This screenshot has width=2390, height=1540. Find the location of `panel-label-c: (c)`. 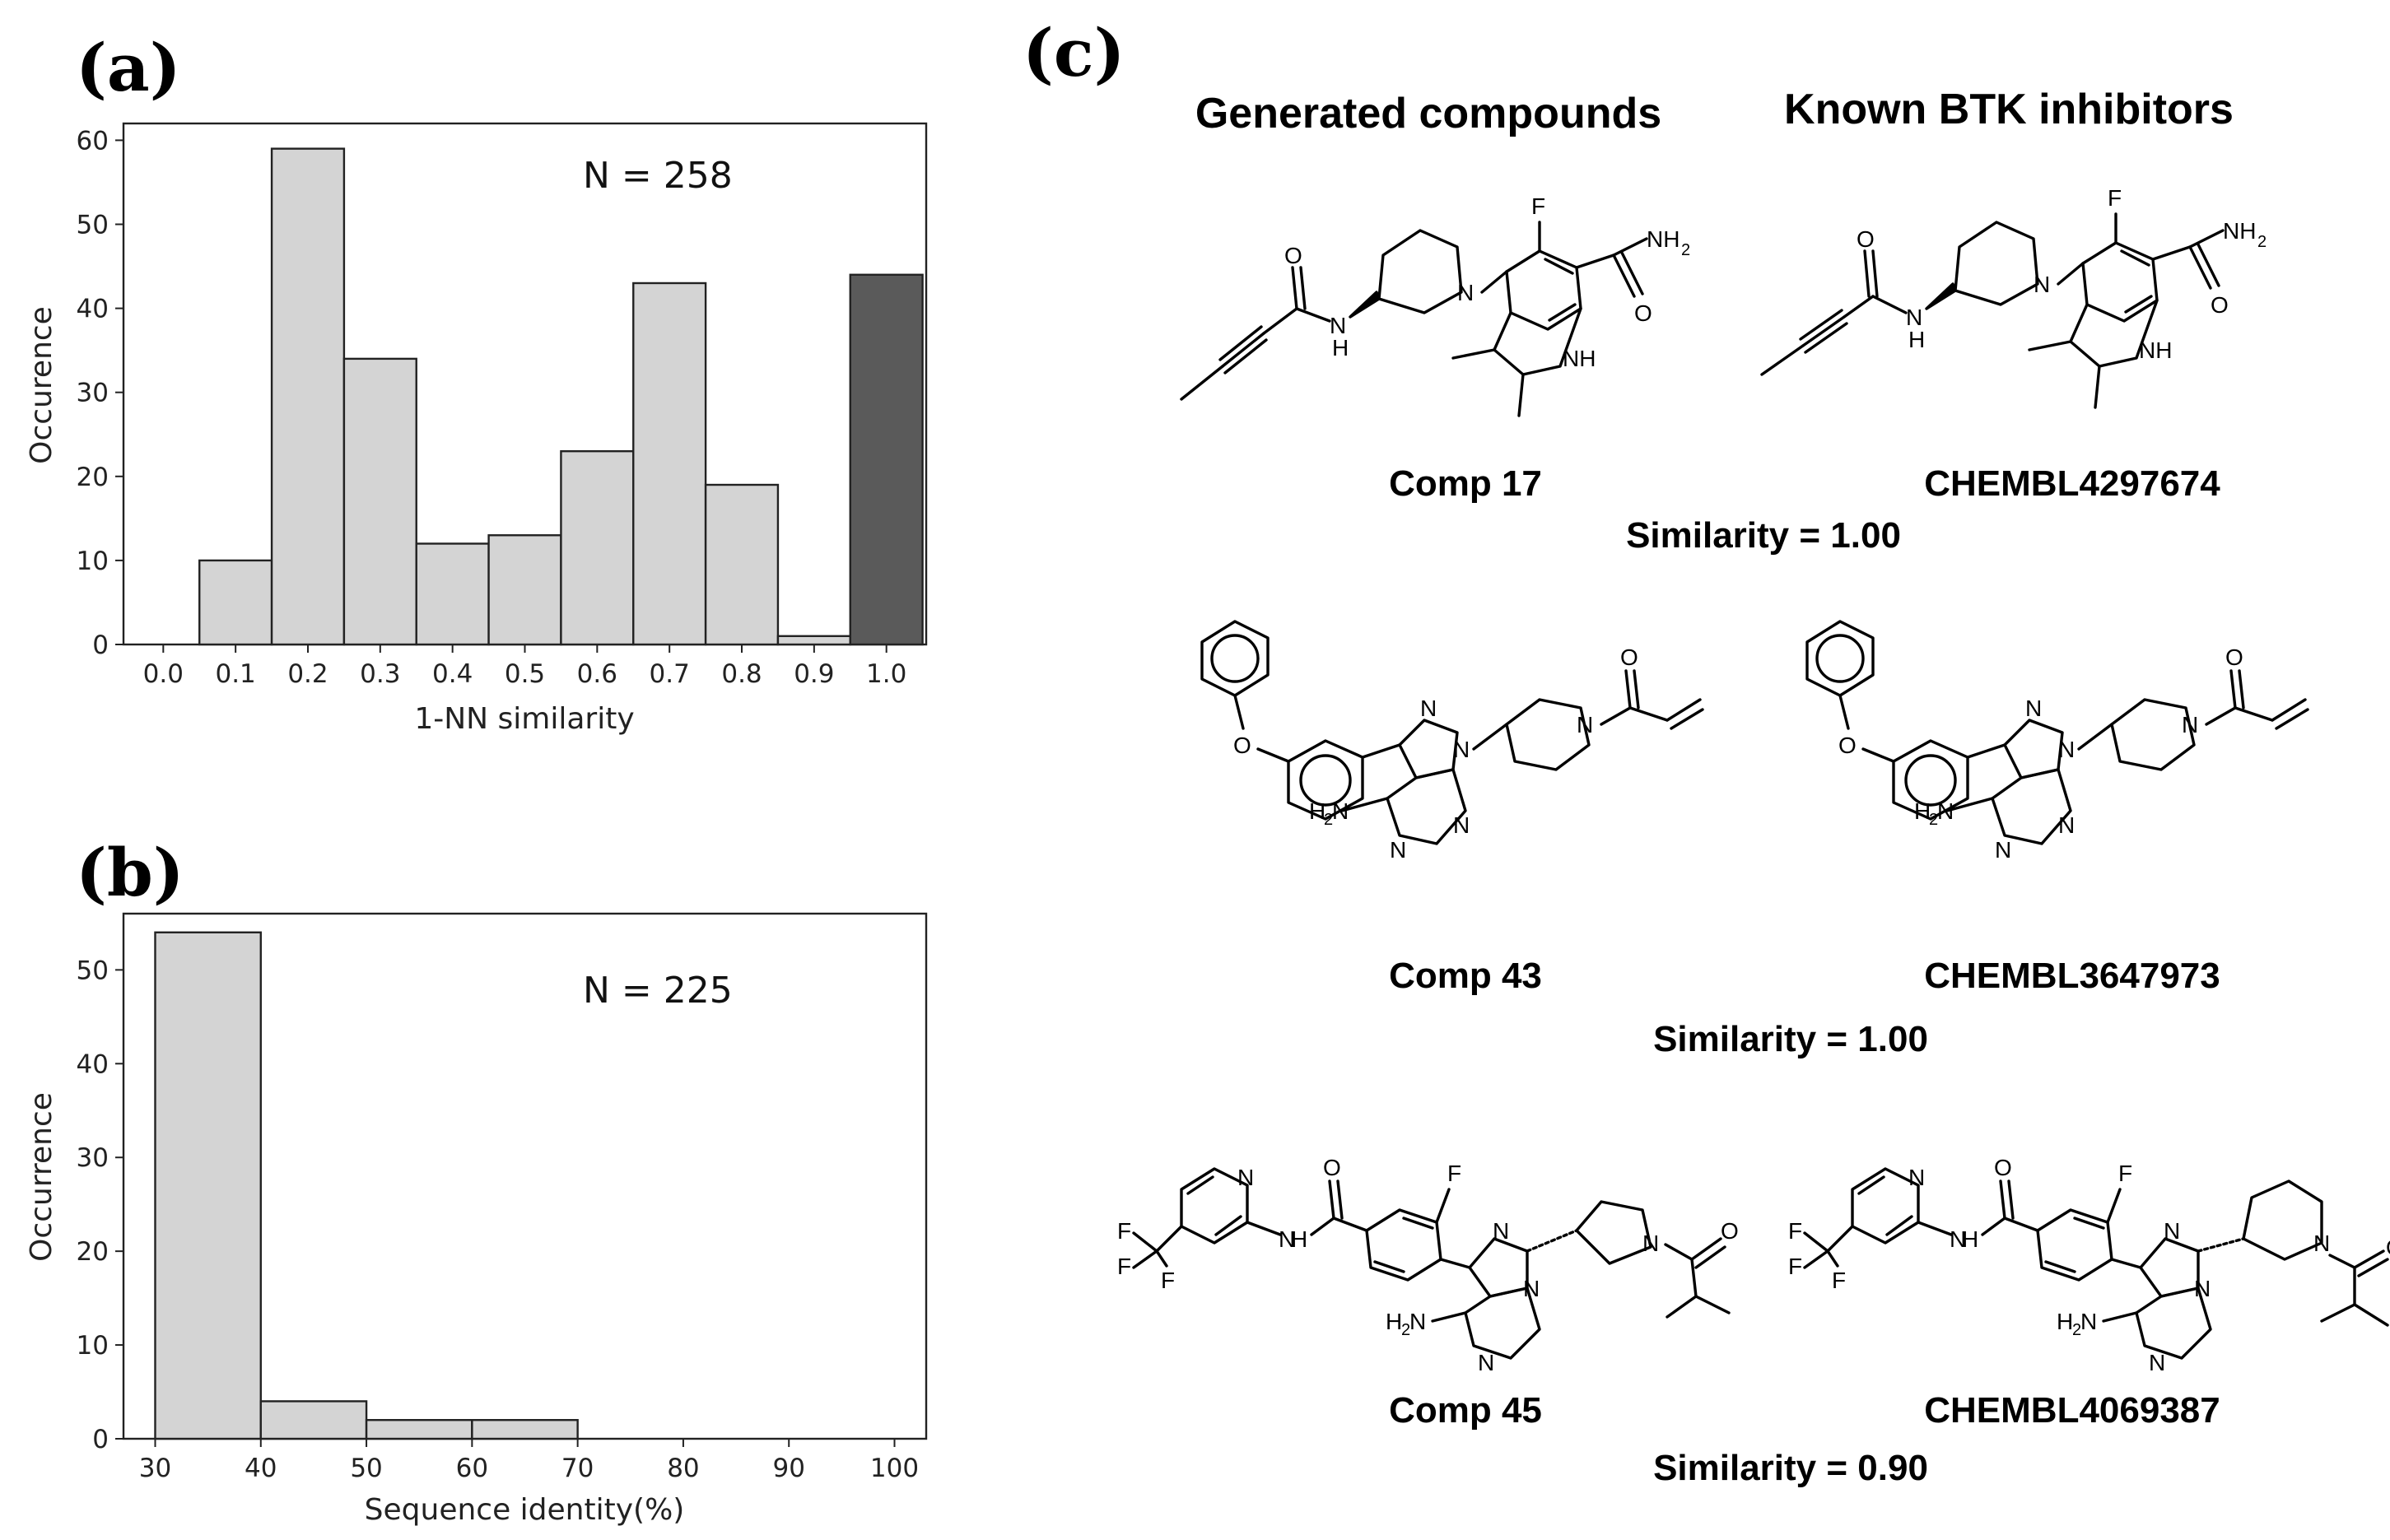

panel-label-c: (c) is located at coordinates (1074, 53).